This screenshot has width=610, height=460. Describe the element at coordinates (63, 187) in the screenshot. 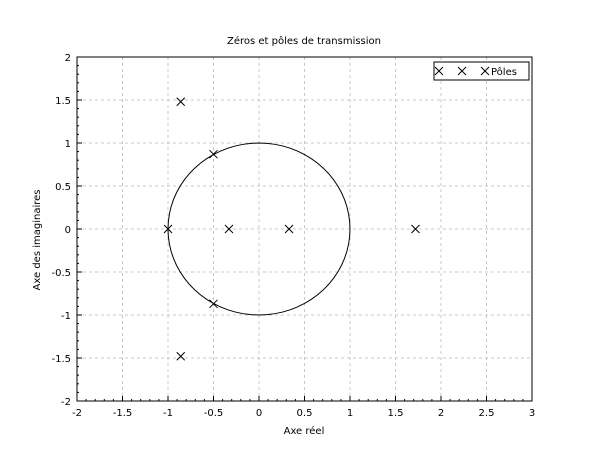

I see `y-tick-label: 0.5` at that location.